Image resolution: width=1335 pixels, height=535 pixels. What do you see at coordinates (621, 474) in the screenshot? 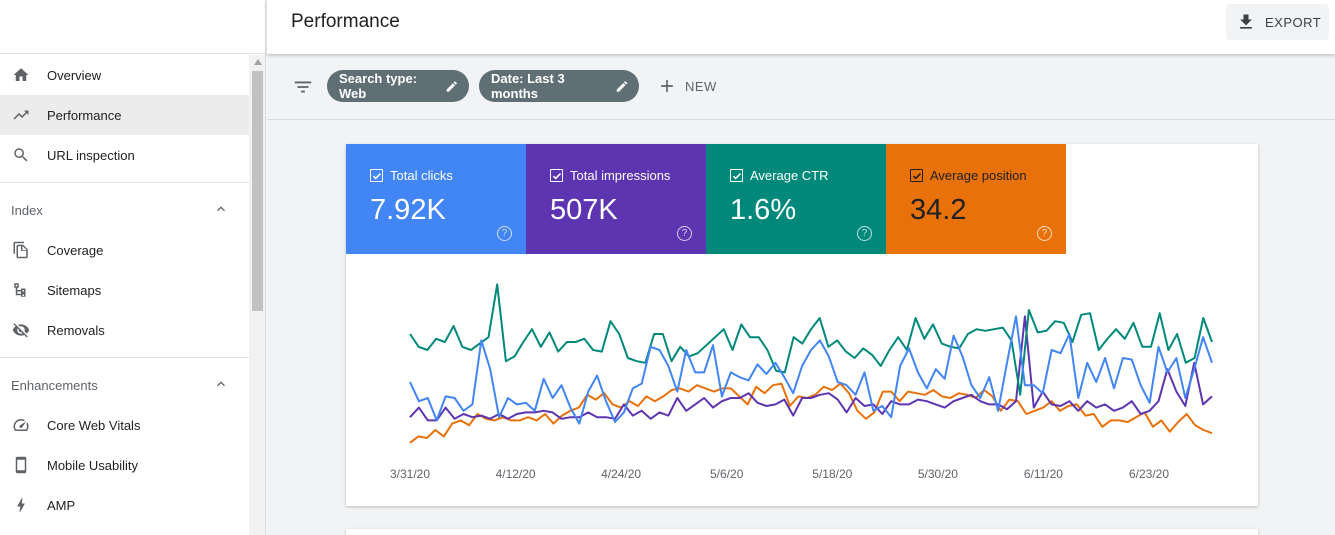
I see `x-tick-label: 4/24/20` at bounding box center [621, 474].